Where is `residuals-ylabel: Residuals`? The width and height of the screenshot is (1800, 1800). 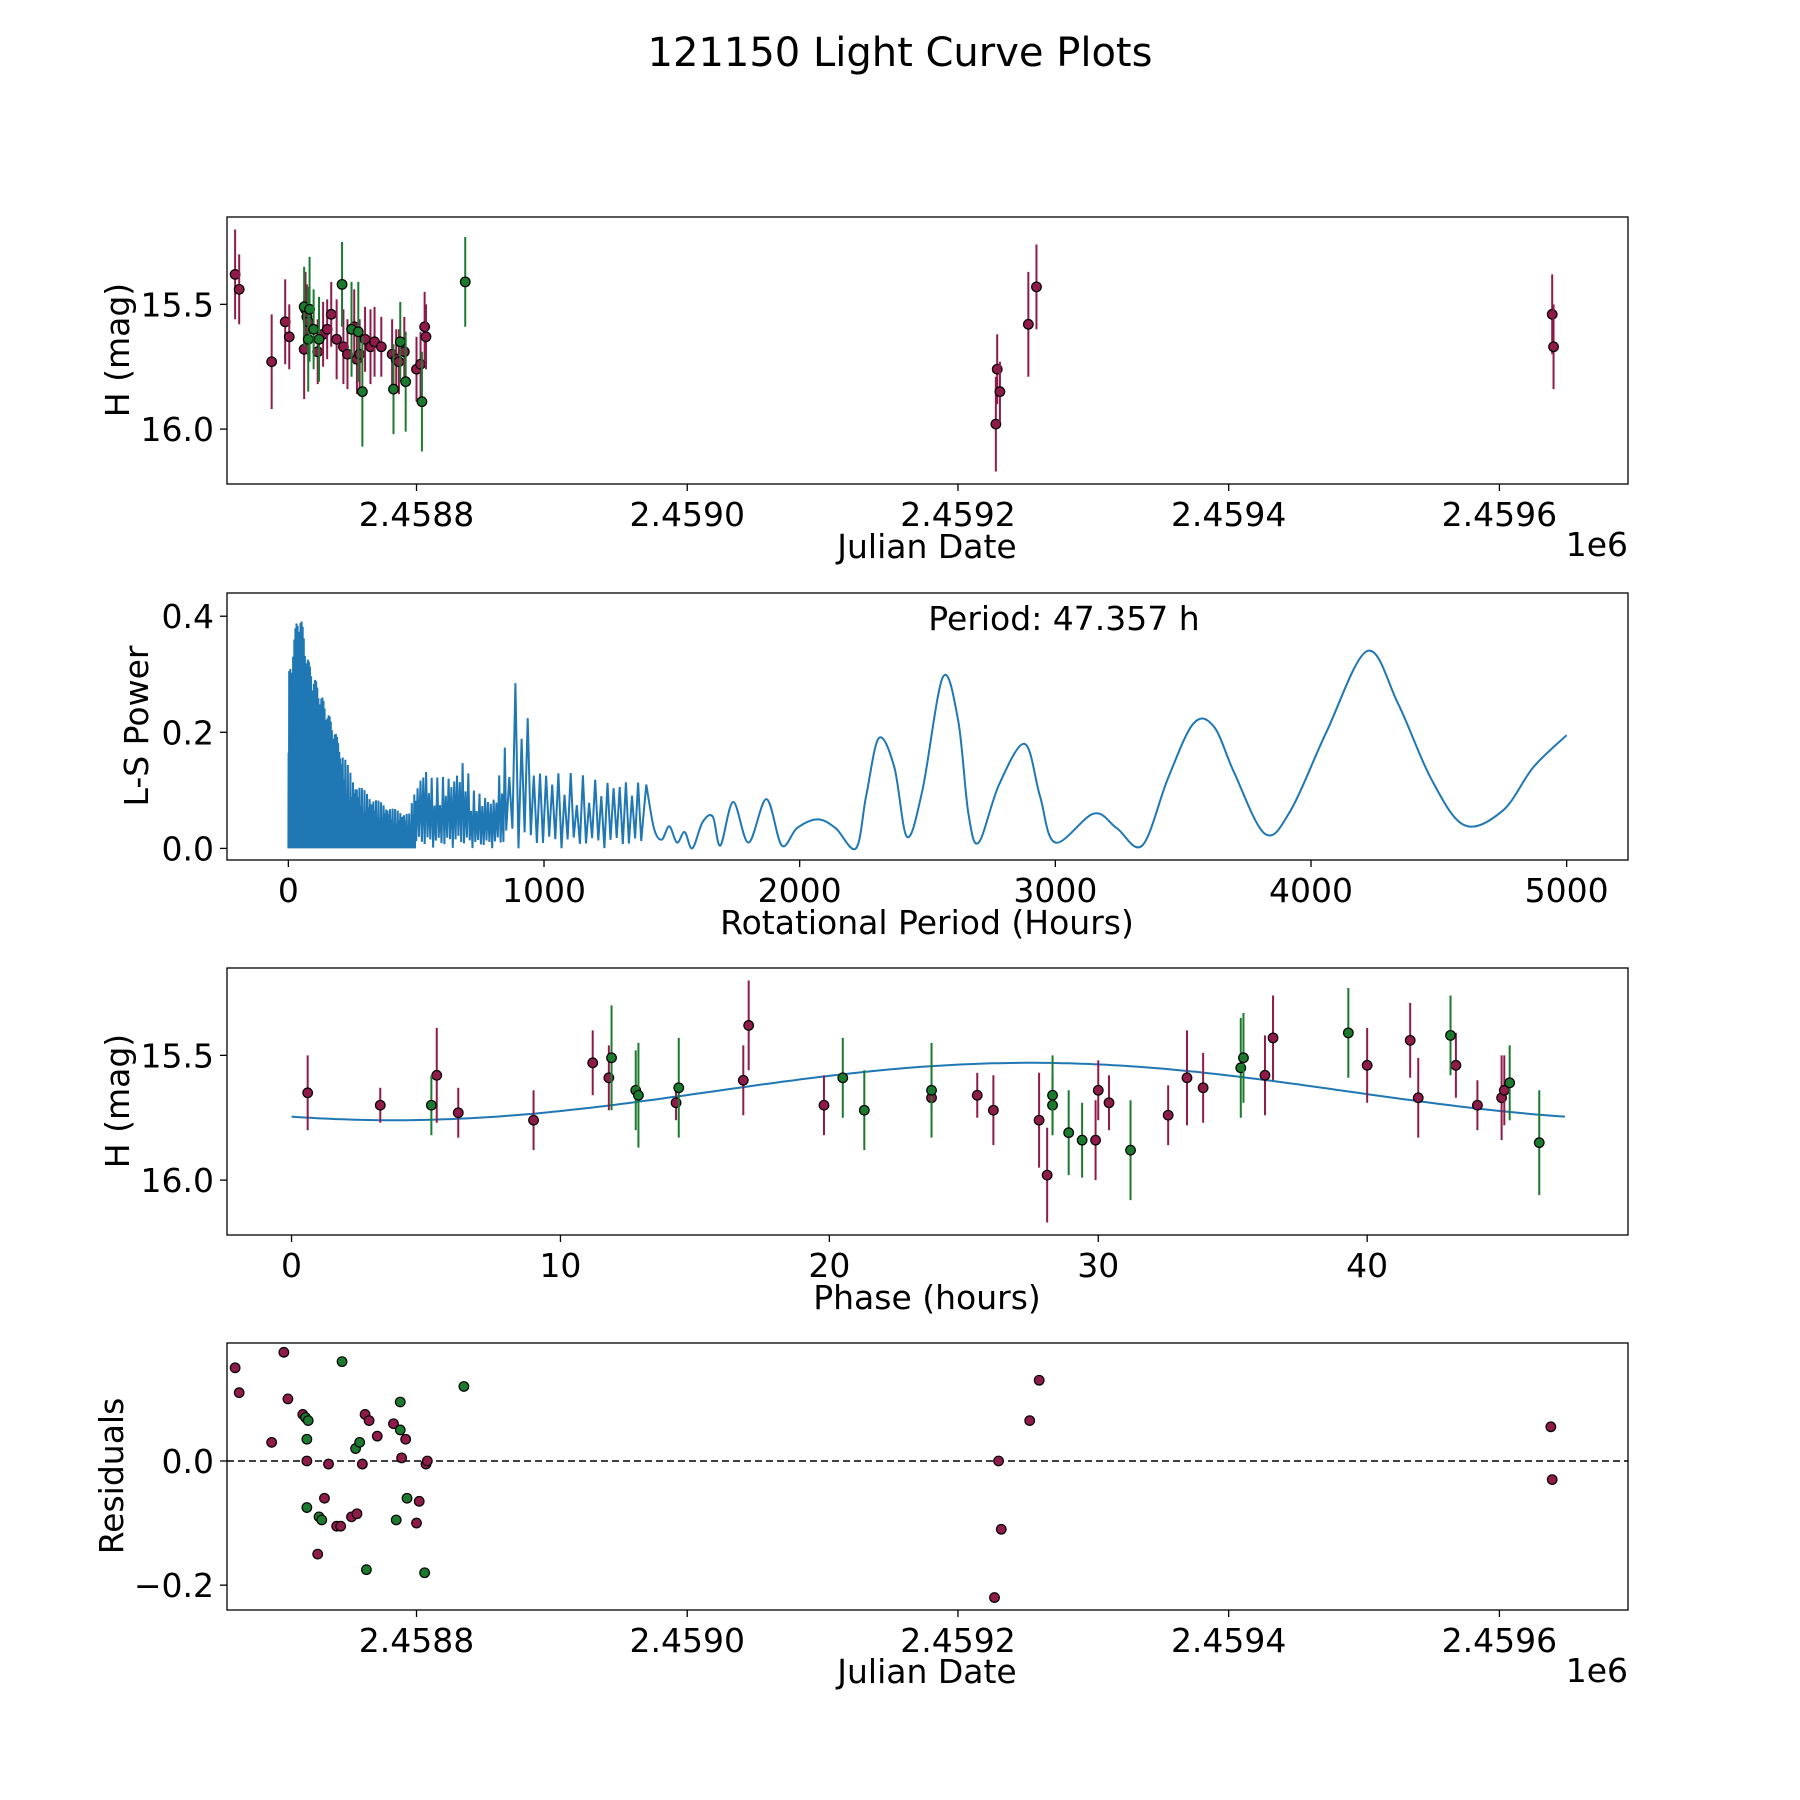 residuals-ylabel: Residuals is located at coordinates (111, 1476).